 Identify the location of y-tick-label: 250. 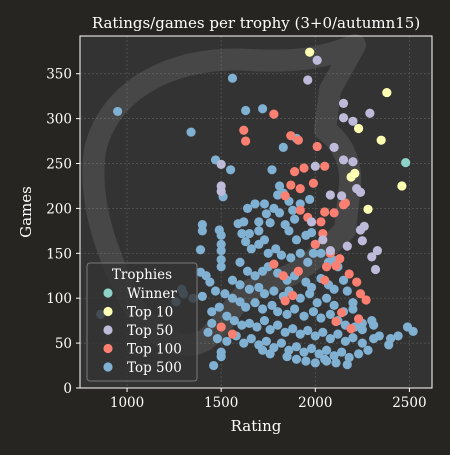
(59, 165).